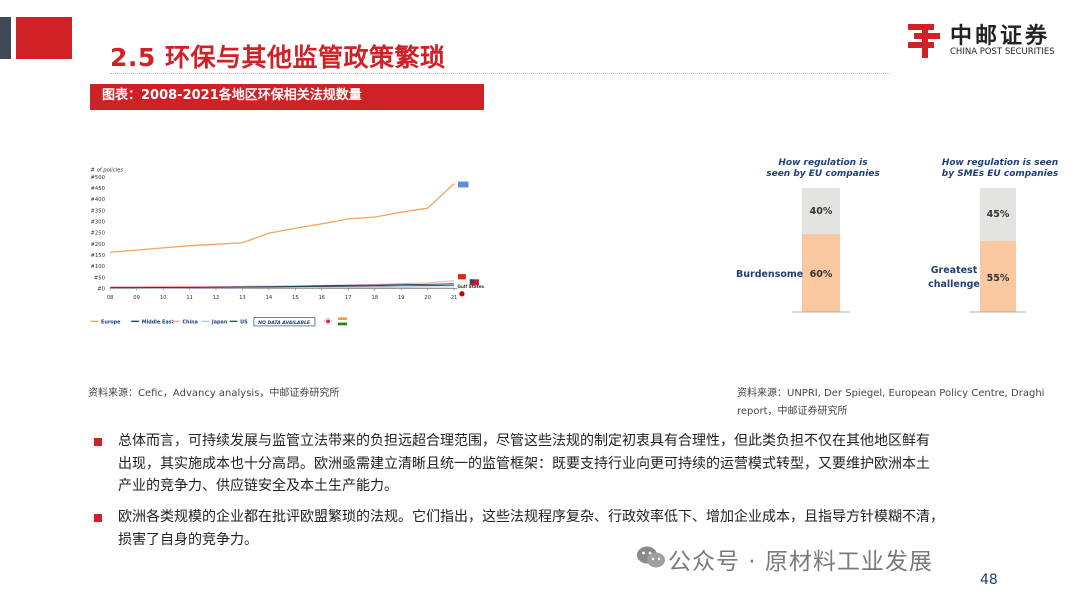  What do you see at coordinates (188, 539) in the screenshot?
I see `paragraph-line: 损害了自身的竞争力。` at bounding box center [188, 539].